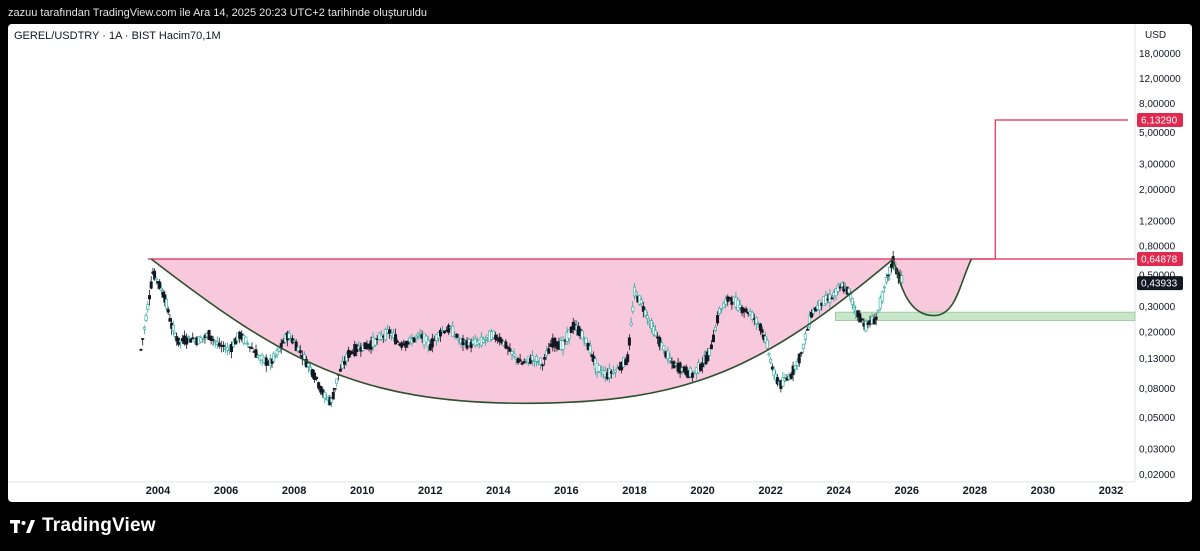 Image resolution: width=1200 pixels, height=551 pixels. I want to click on price-tick-label: 0,20000, so click(1157, 332).